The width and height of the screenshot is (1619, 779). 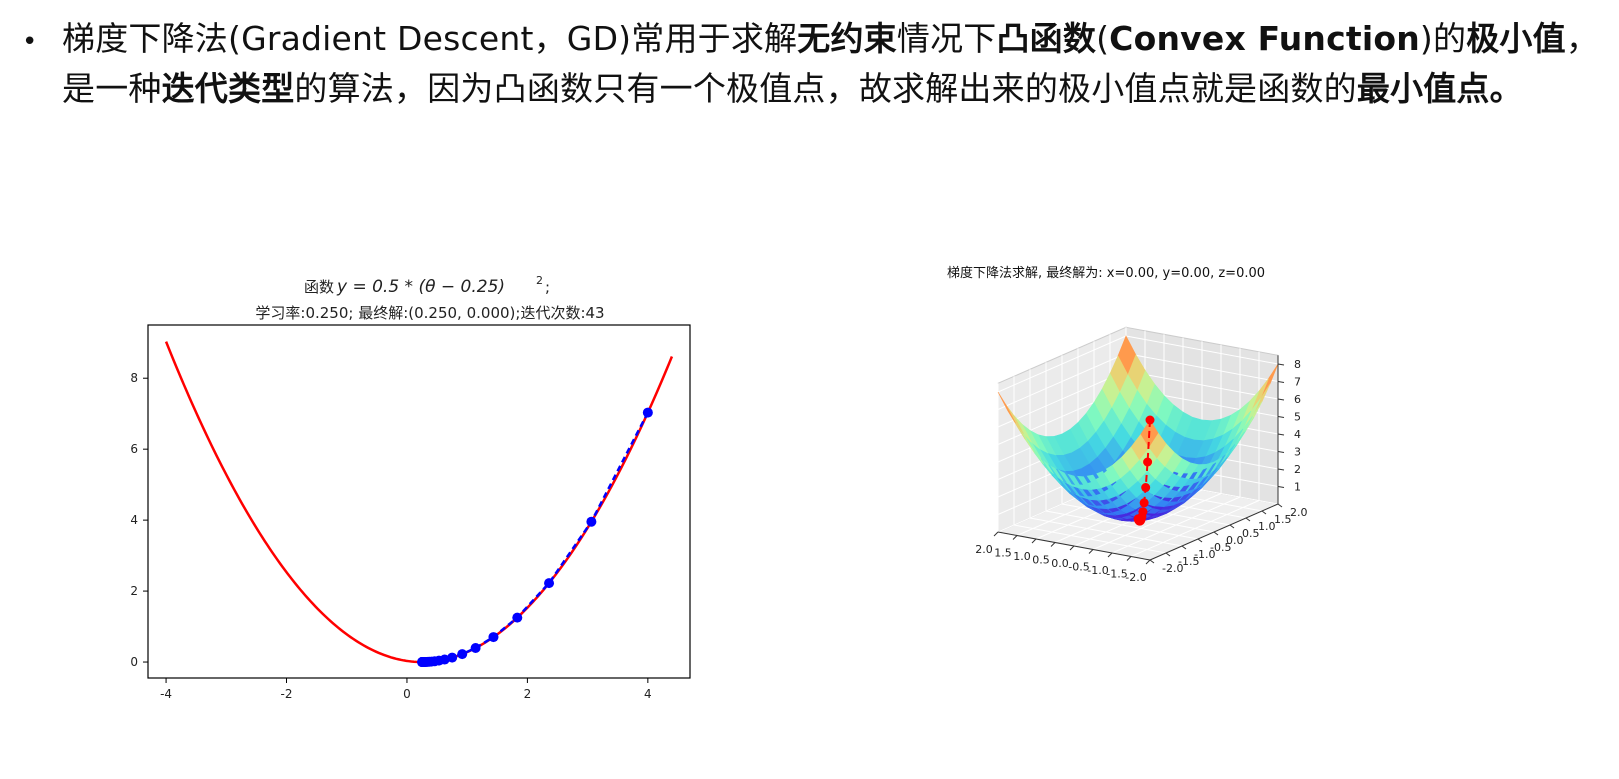 What do you see at coordinates (430, 38) in the screenshot?
I see `text-run: 梯度下降法(Gradient Descent，GD)常用于求解` at bounding box center [430, 38].